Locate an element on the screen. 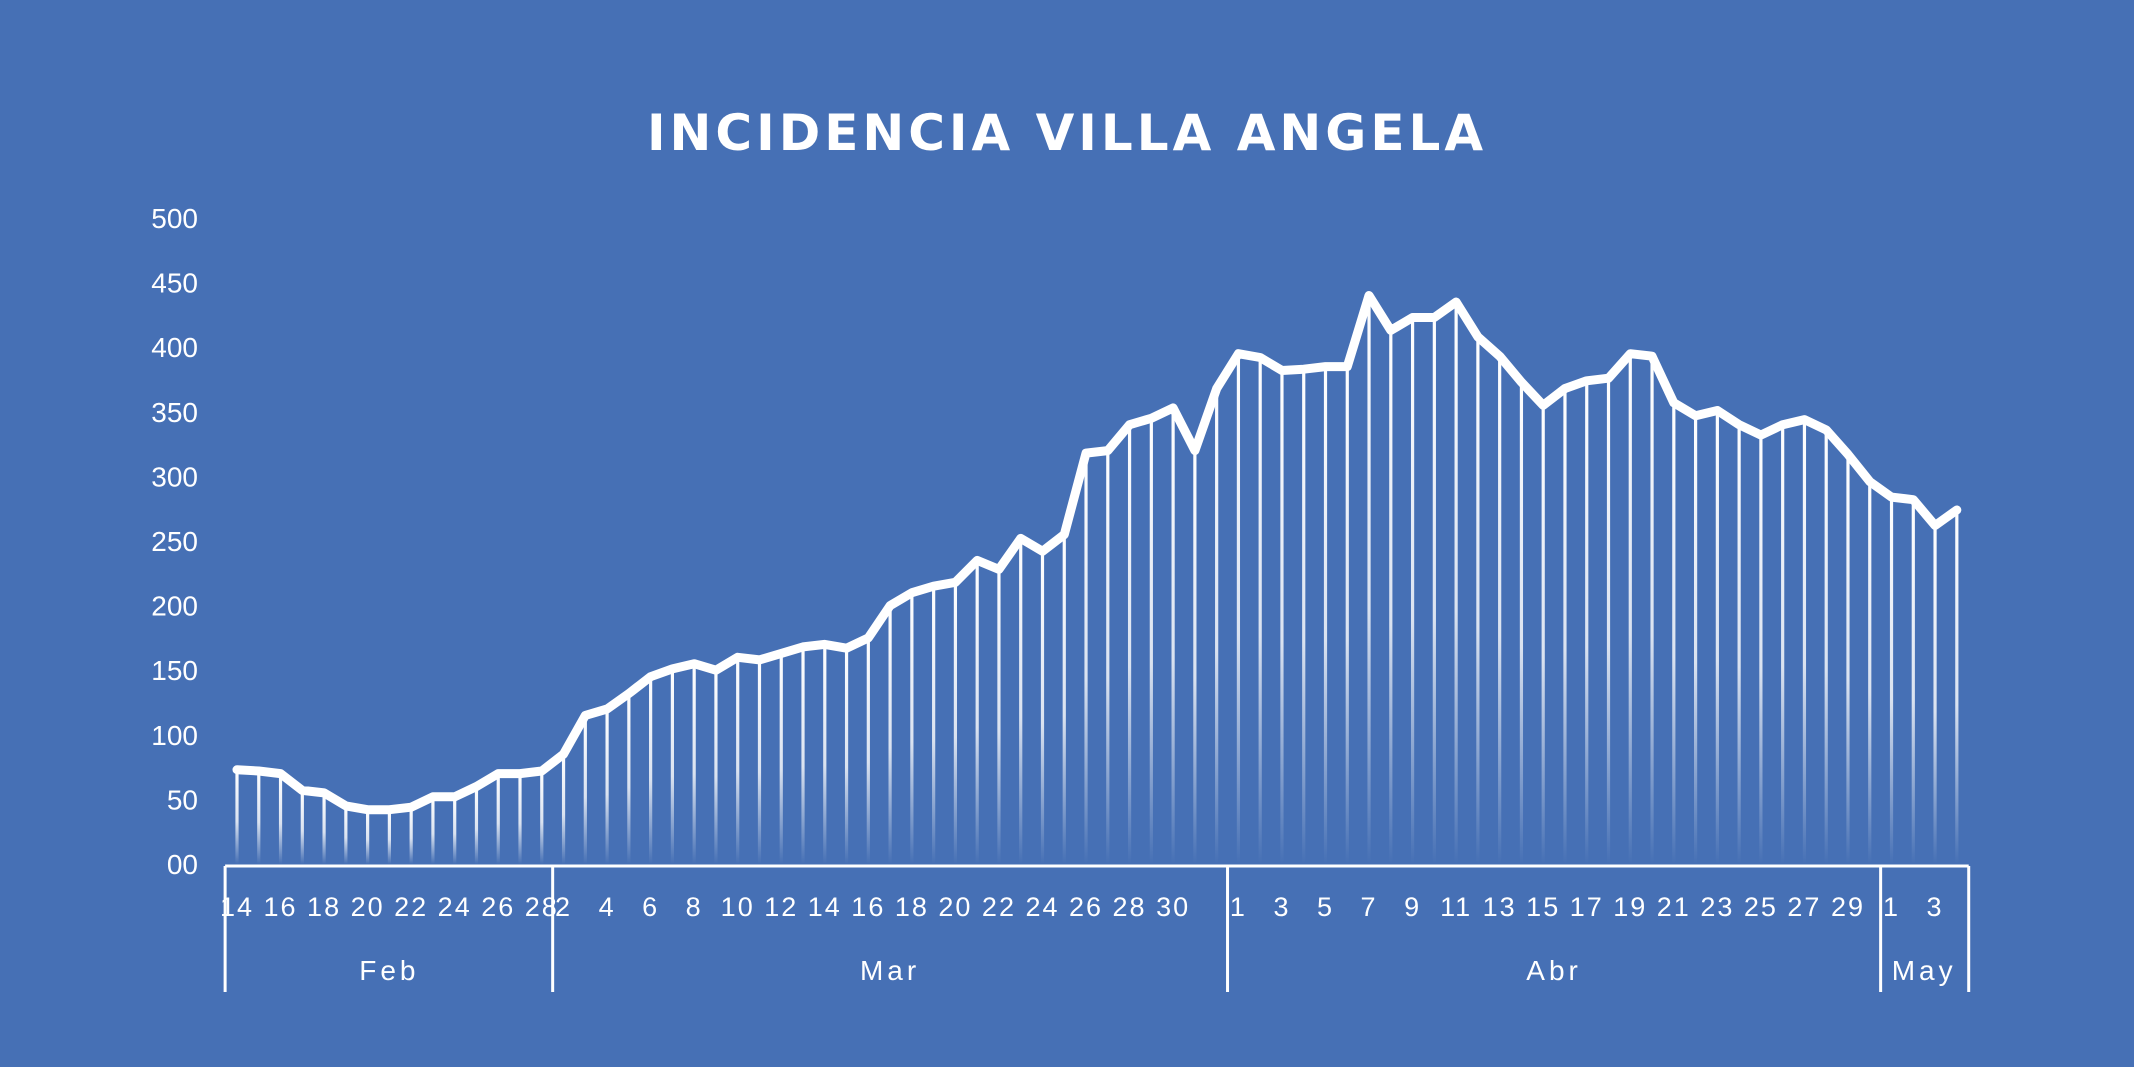 The width and height of the screenshot is (2134, 1067). x-tick-label: 25 is located at coordinates (1761, 907).